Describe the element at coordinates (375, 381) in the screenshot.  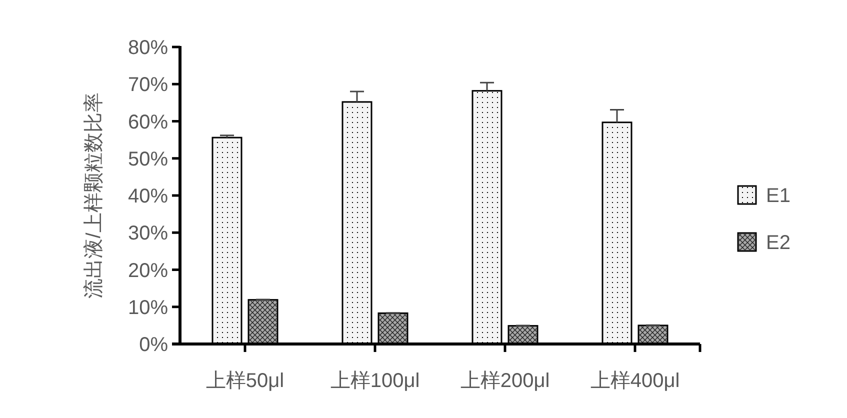
I see `x-tick-label: 上样100μl` at that location.